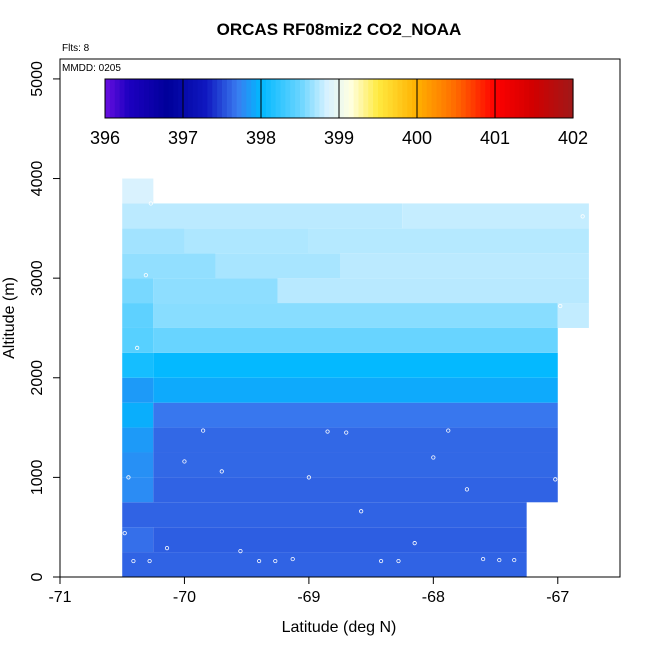 The width and height of the screenshot is (650, 650). I want to click on x-tick-label-2: -69, so click(308, 597).